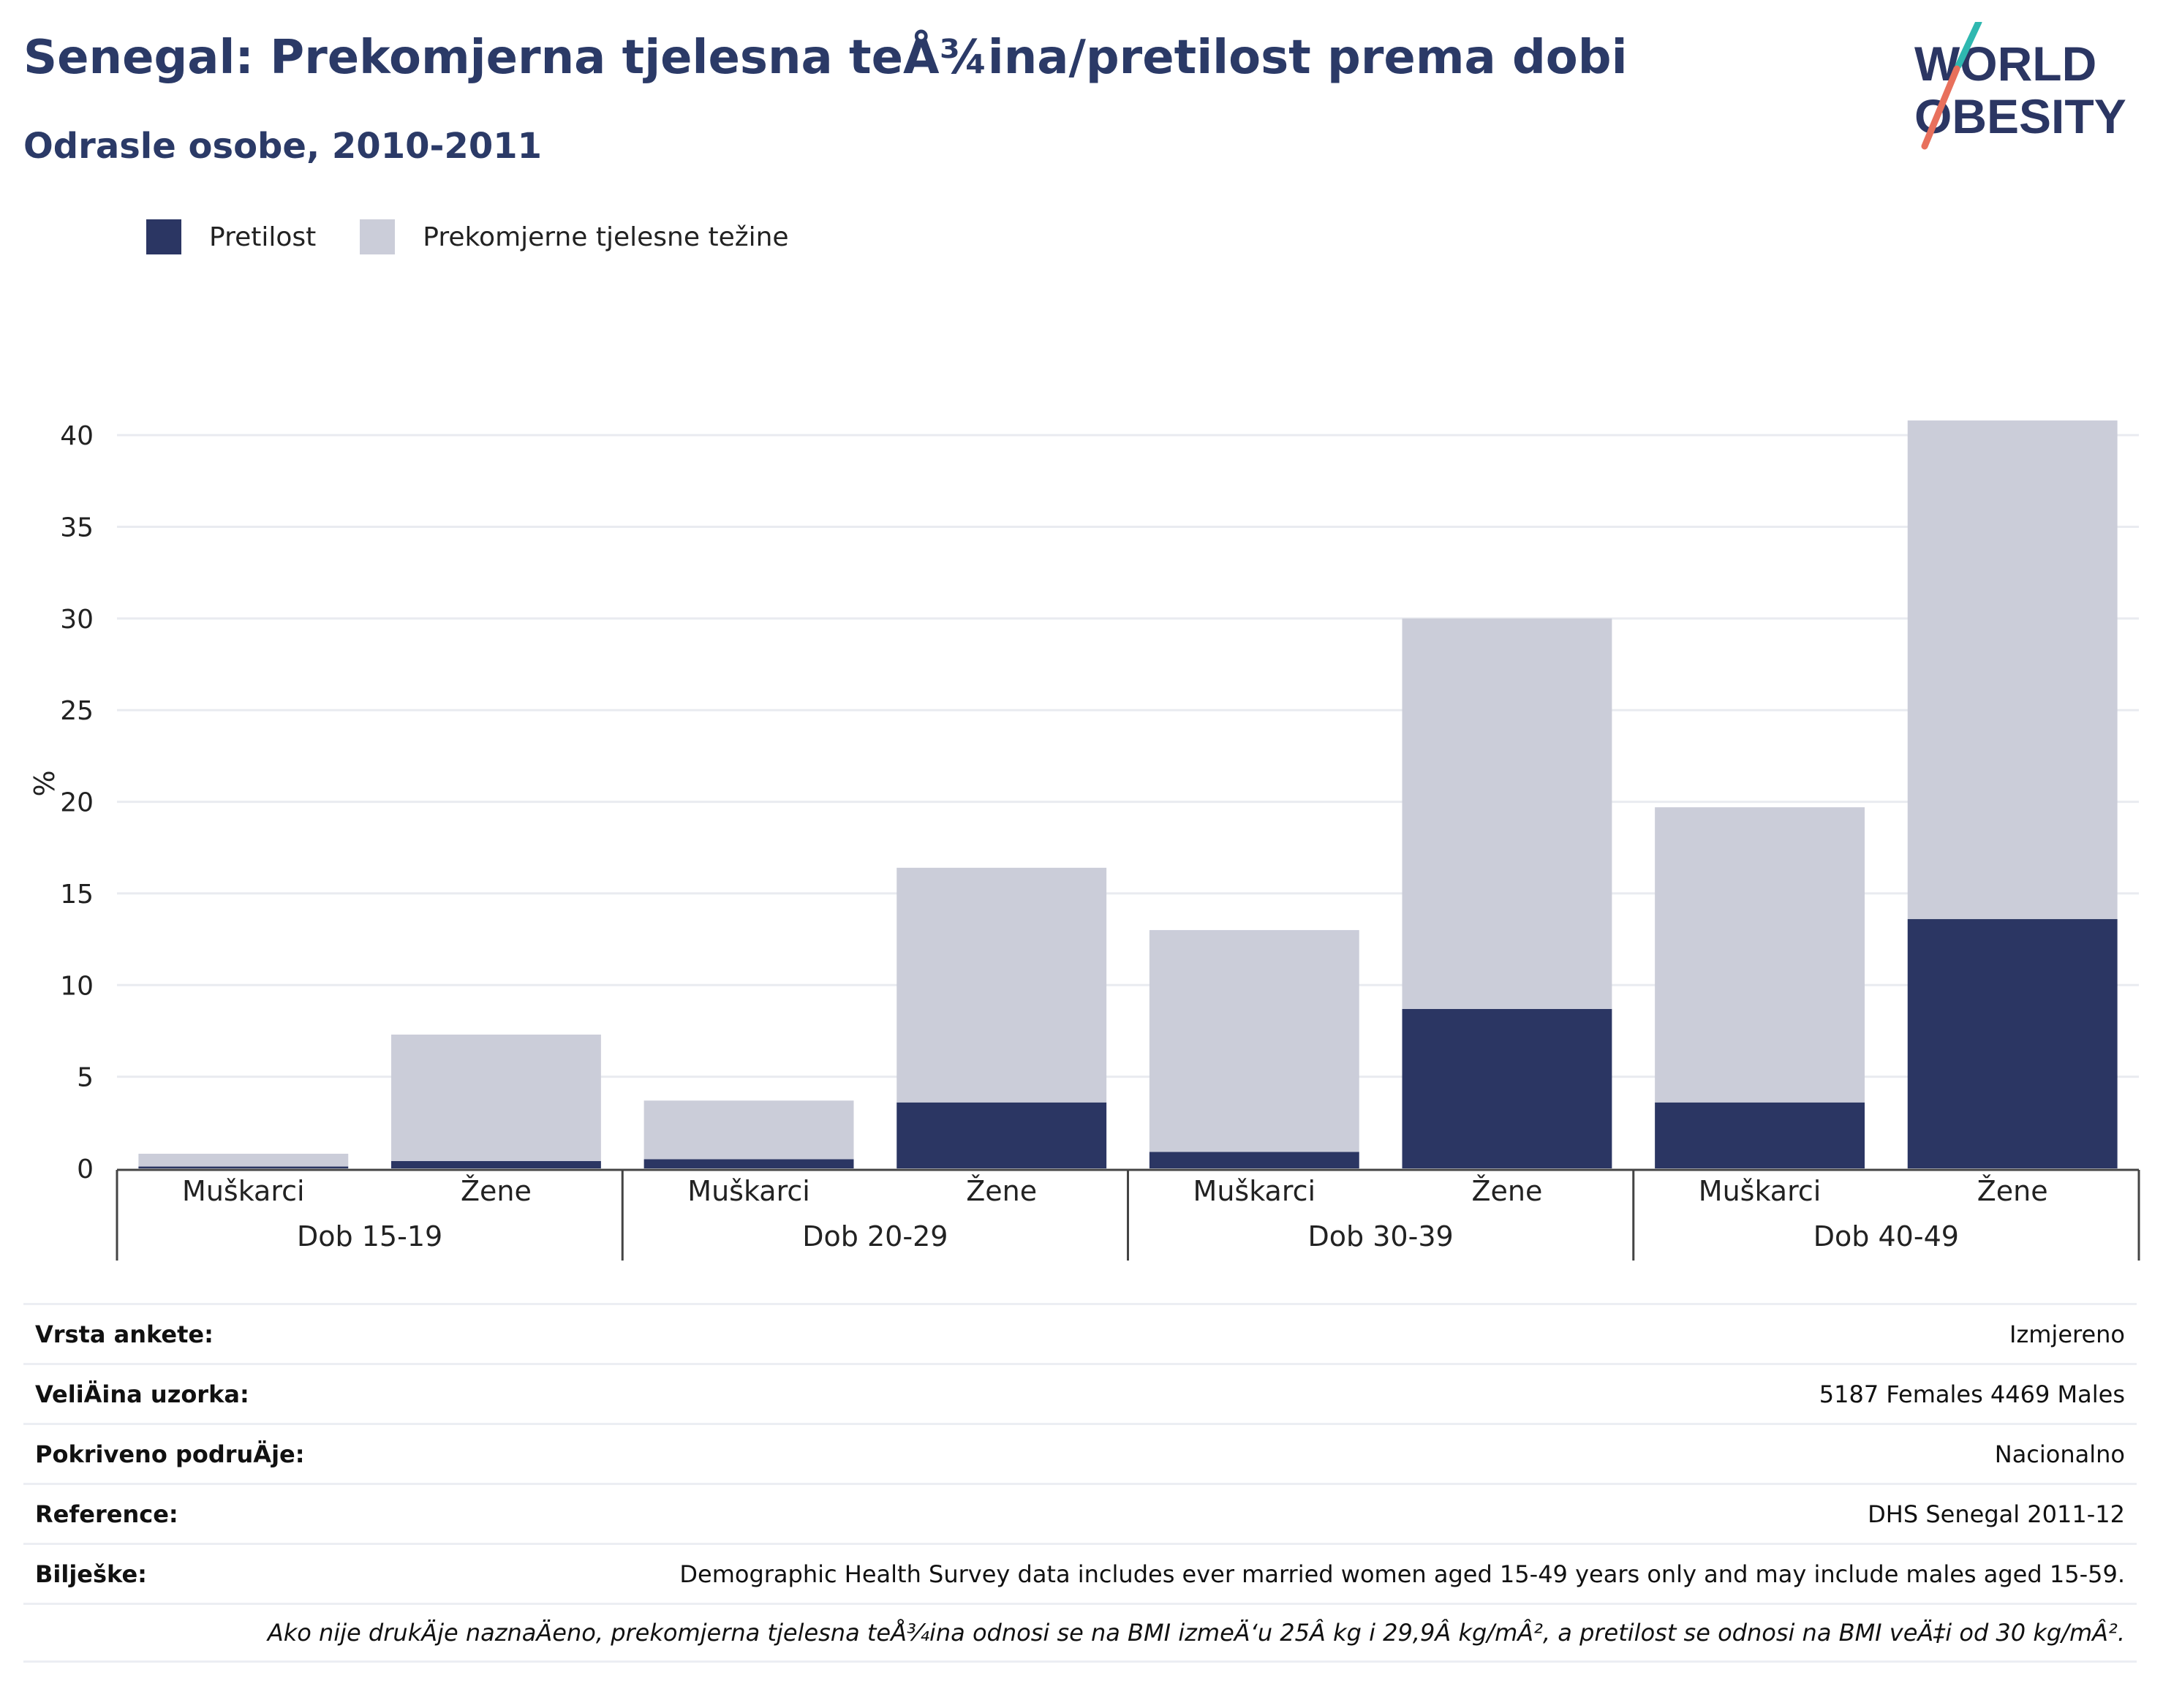 Image resolution: width=2163 pixels, height=1708 pixels. I want to click on group-label: Dob 30-39, so click(1381, 1236).